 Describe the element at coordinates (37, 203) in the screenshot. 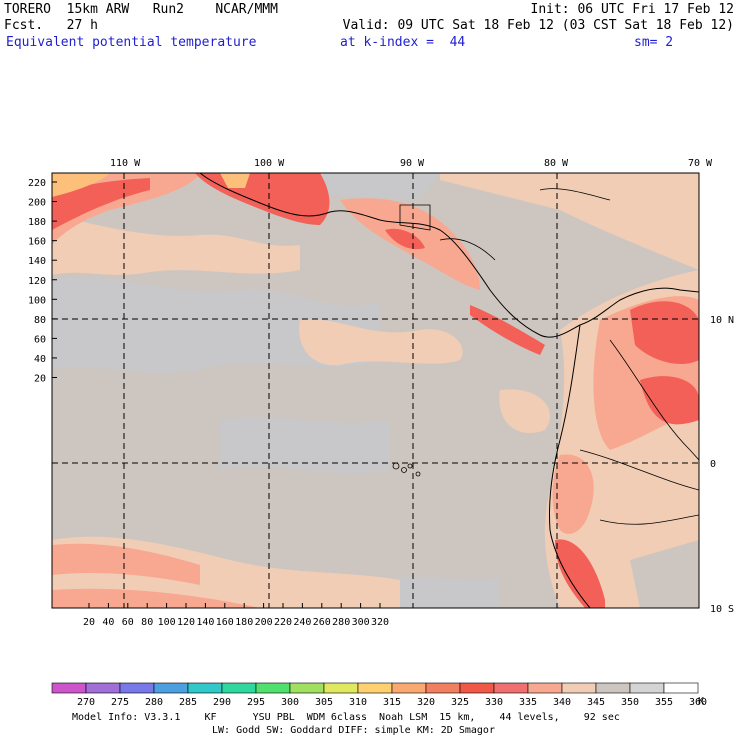

I see `y-tick-label: 200` at that location.